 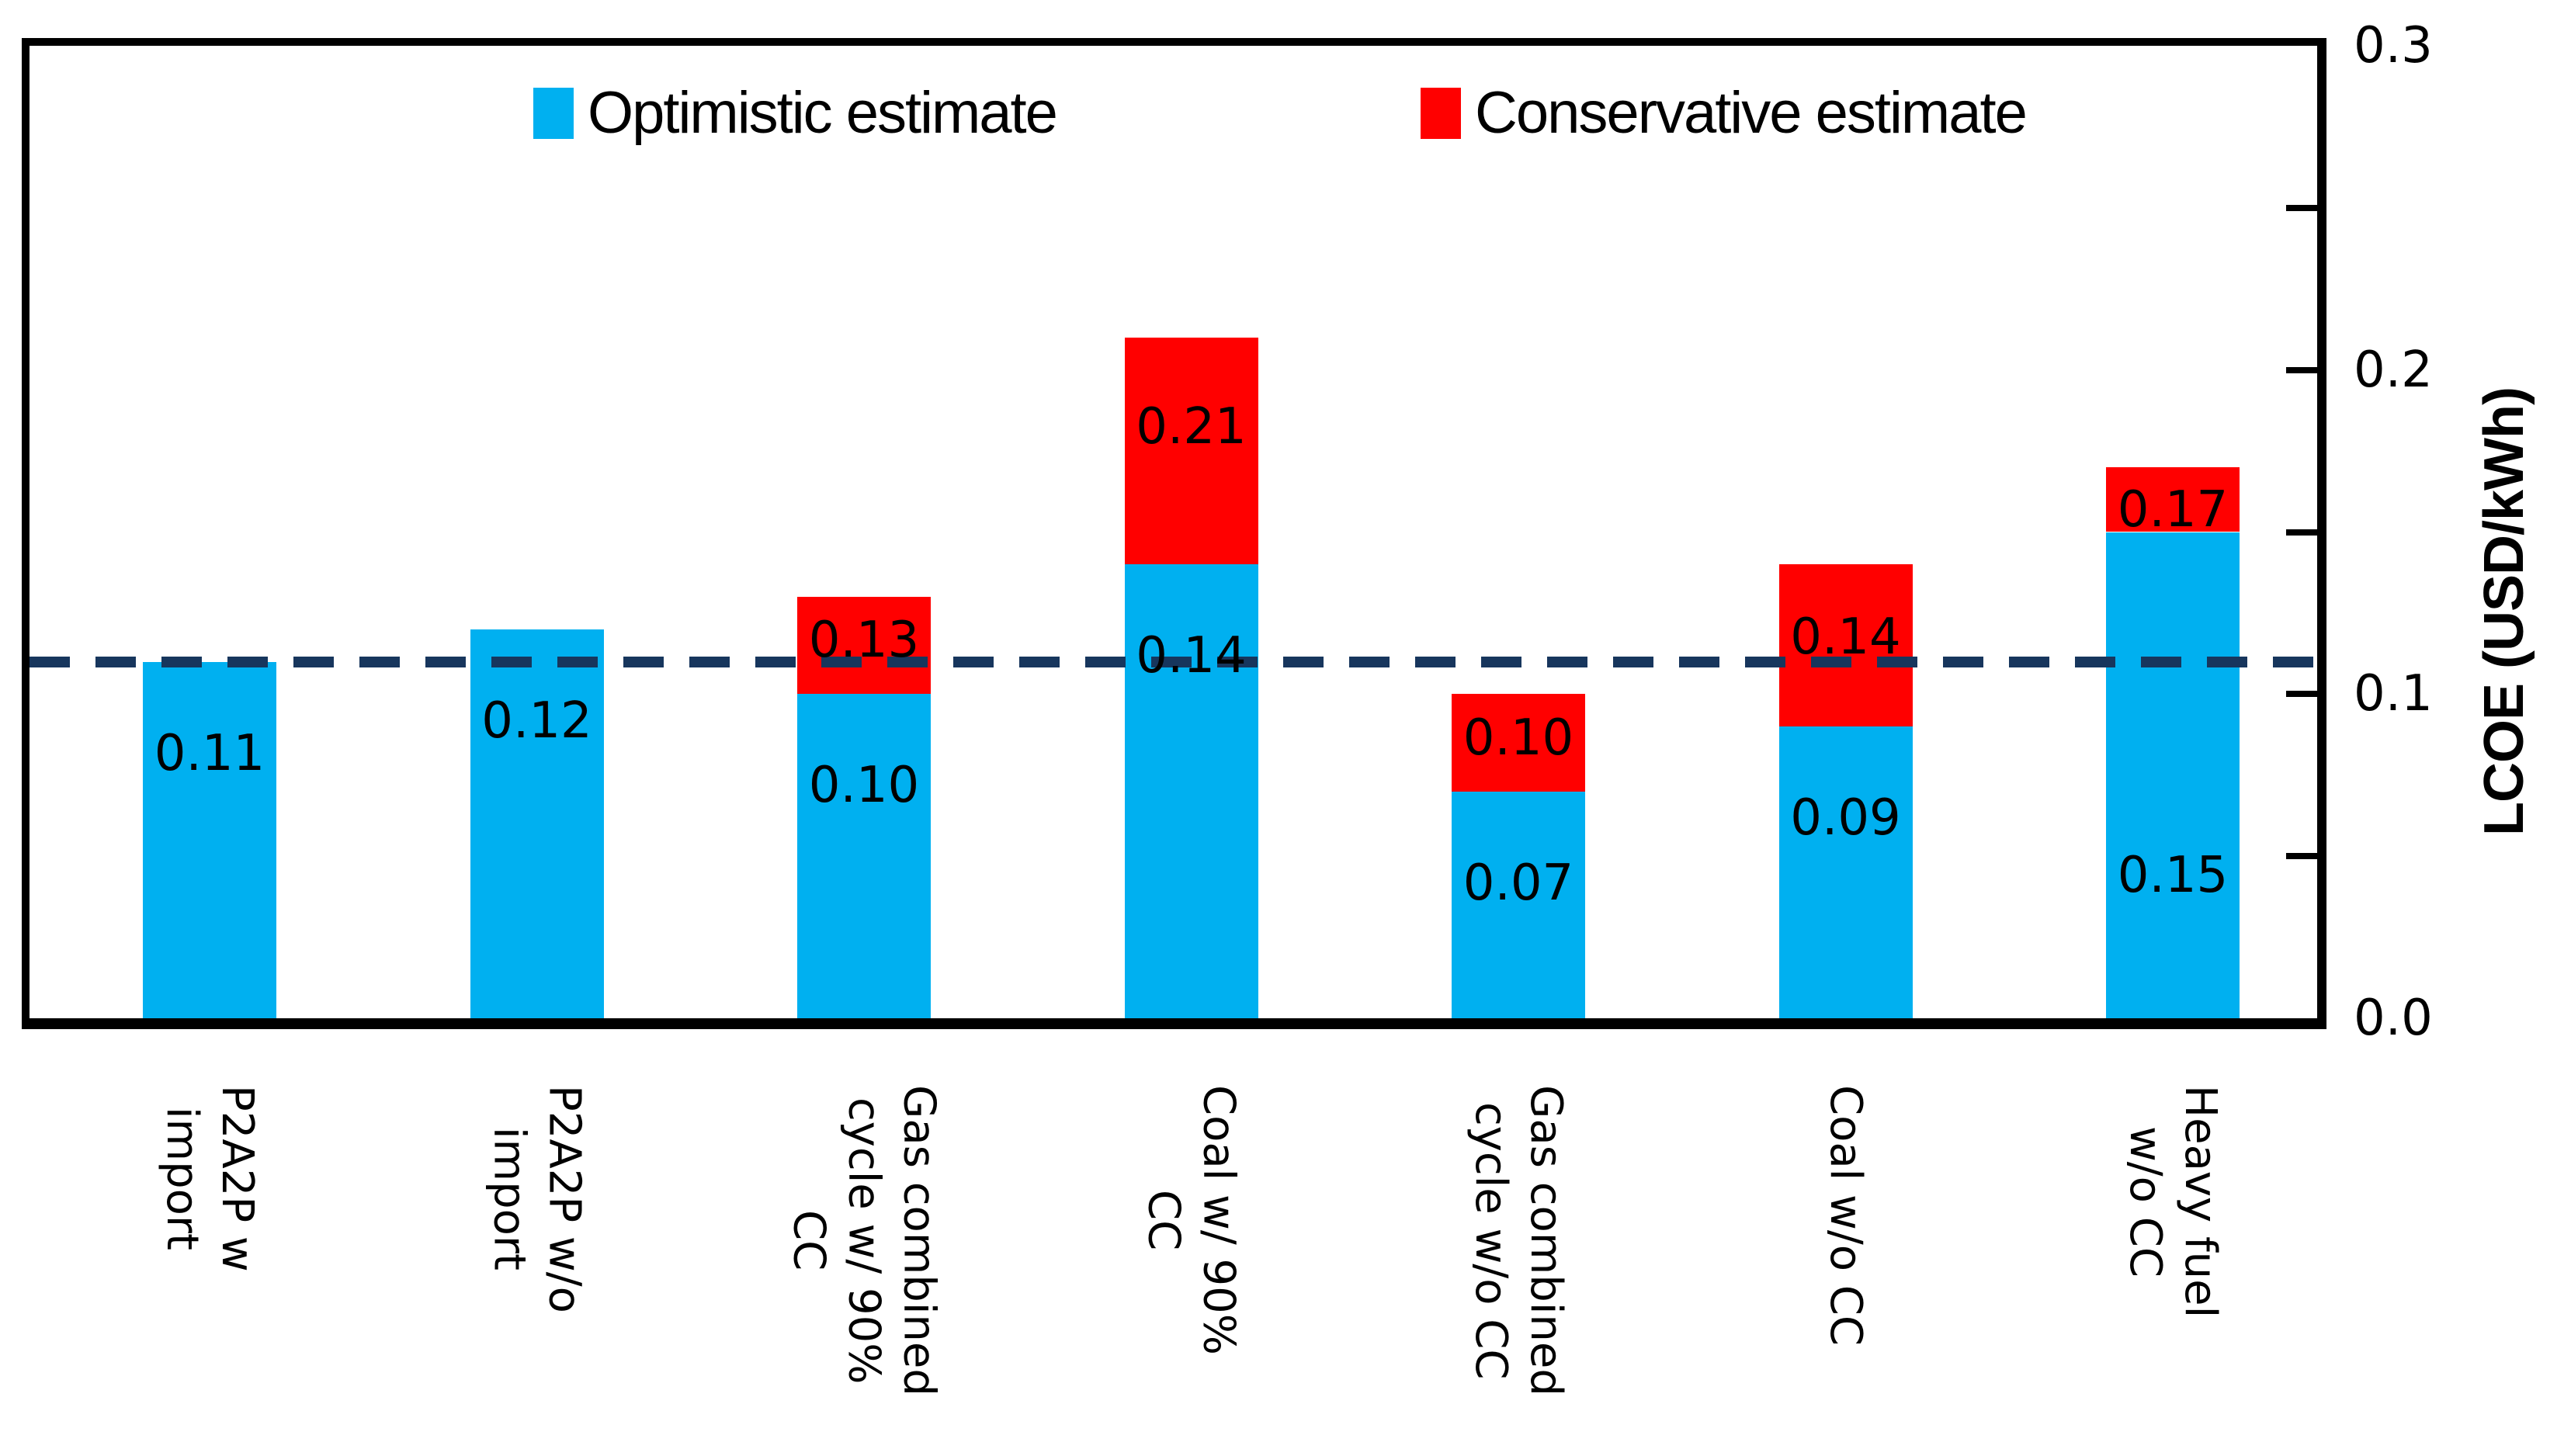 I want to click on legend-label-optimistic: Optimistic estimate, so click(x=823, y=113).